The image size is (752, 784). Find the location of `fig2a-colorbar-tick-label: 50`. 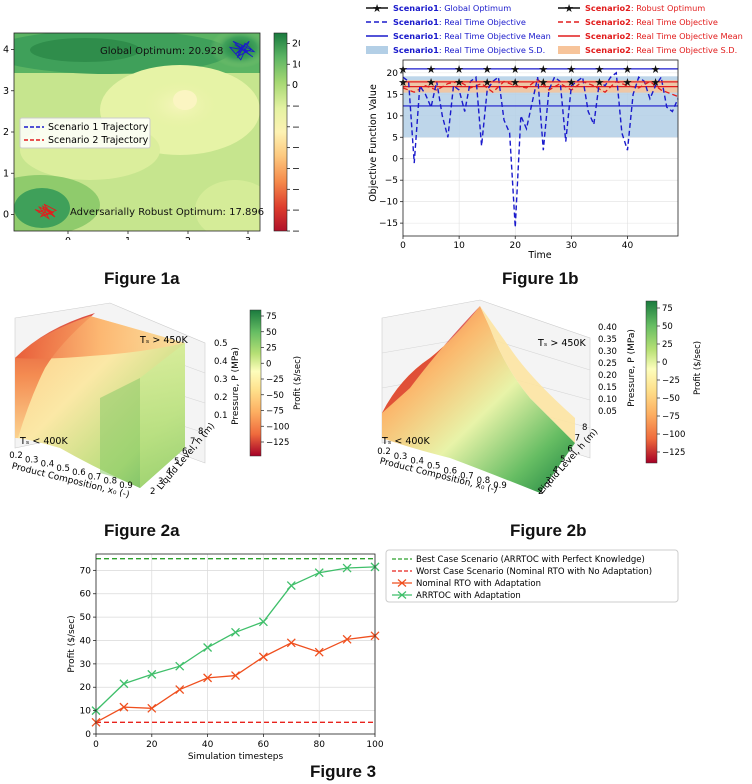

fig2a-colorbar-tick-label: 50 is located at coordinates (271, 333).